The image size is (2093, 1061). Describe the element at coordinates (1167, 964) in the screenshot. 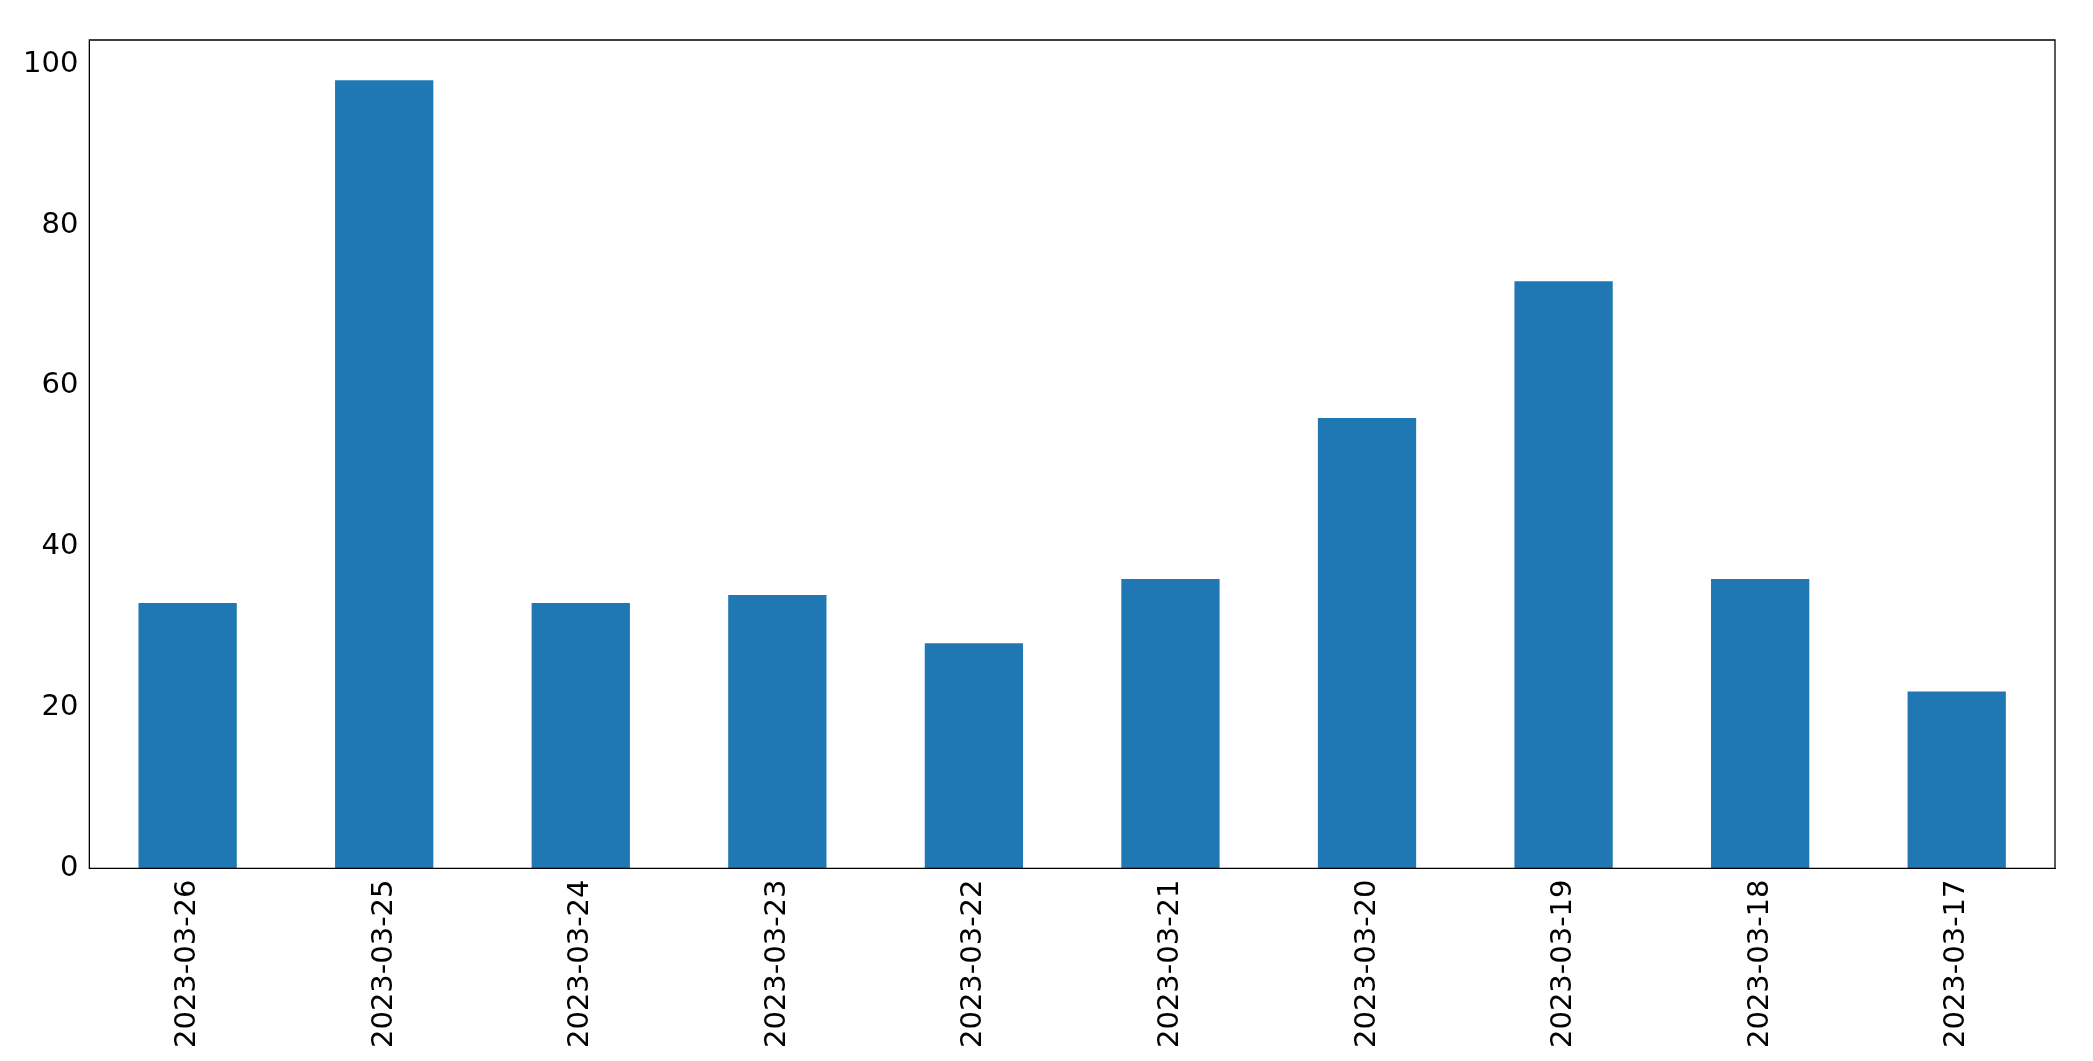

I see `x-tick-label: 2023-03-21` at that location.